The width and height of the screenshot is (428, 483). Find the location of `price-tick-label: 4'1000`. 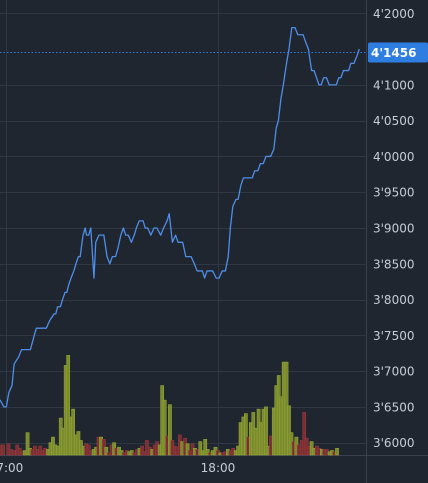

price-tick-label: 4'1000 is located at coordinates (393, 85).